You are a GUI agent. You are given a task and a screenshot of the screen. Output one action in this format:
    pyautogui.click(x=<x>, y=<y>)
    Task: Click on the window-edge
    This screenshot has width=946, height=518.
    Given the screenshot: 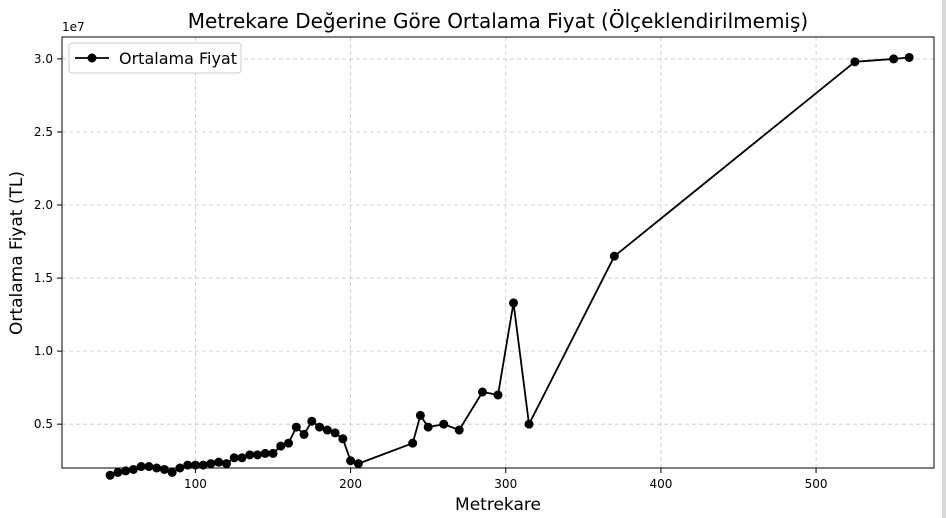 What is the action you would take?
    pyautogui.click(x=944, y=259)
    